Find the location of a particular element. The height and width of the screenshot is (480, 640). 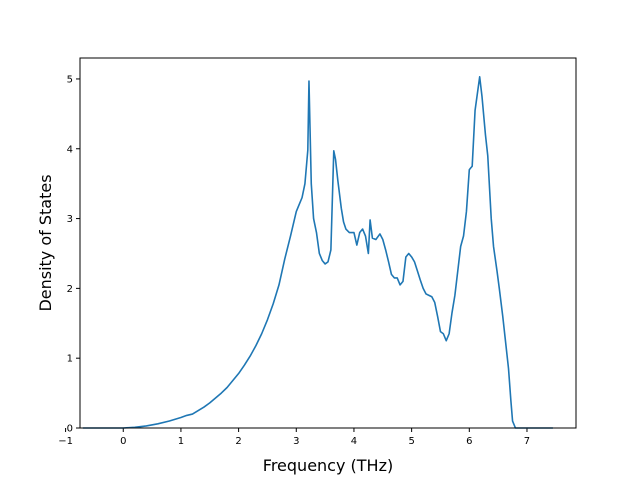

x-tick-label: 5 is located at coordinates (411, 441).